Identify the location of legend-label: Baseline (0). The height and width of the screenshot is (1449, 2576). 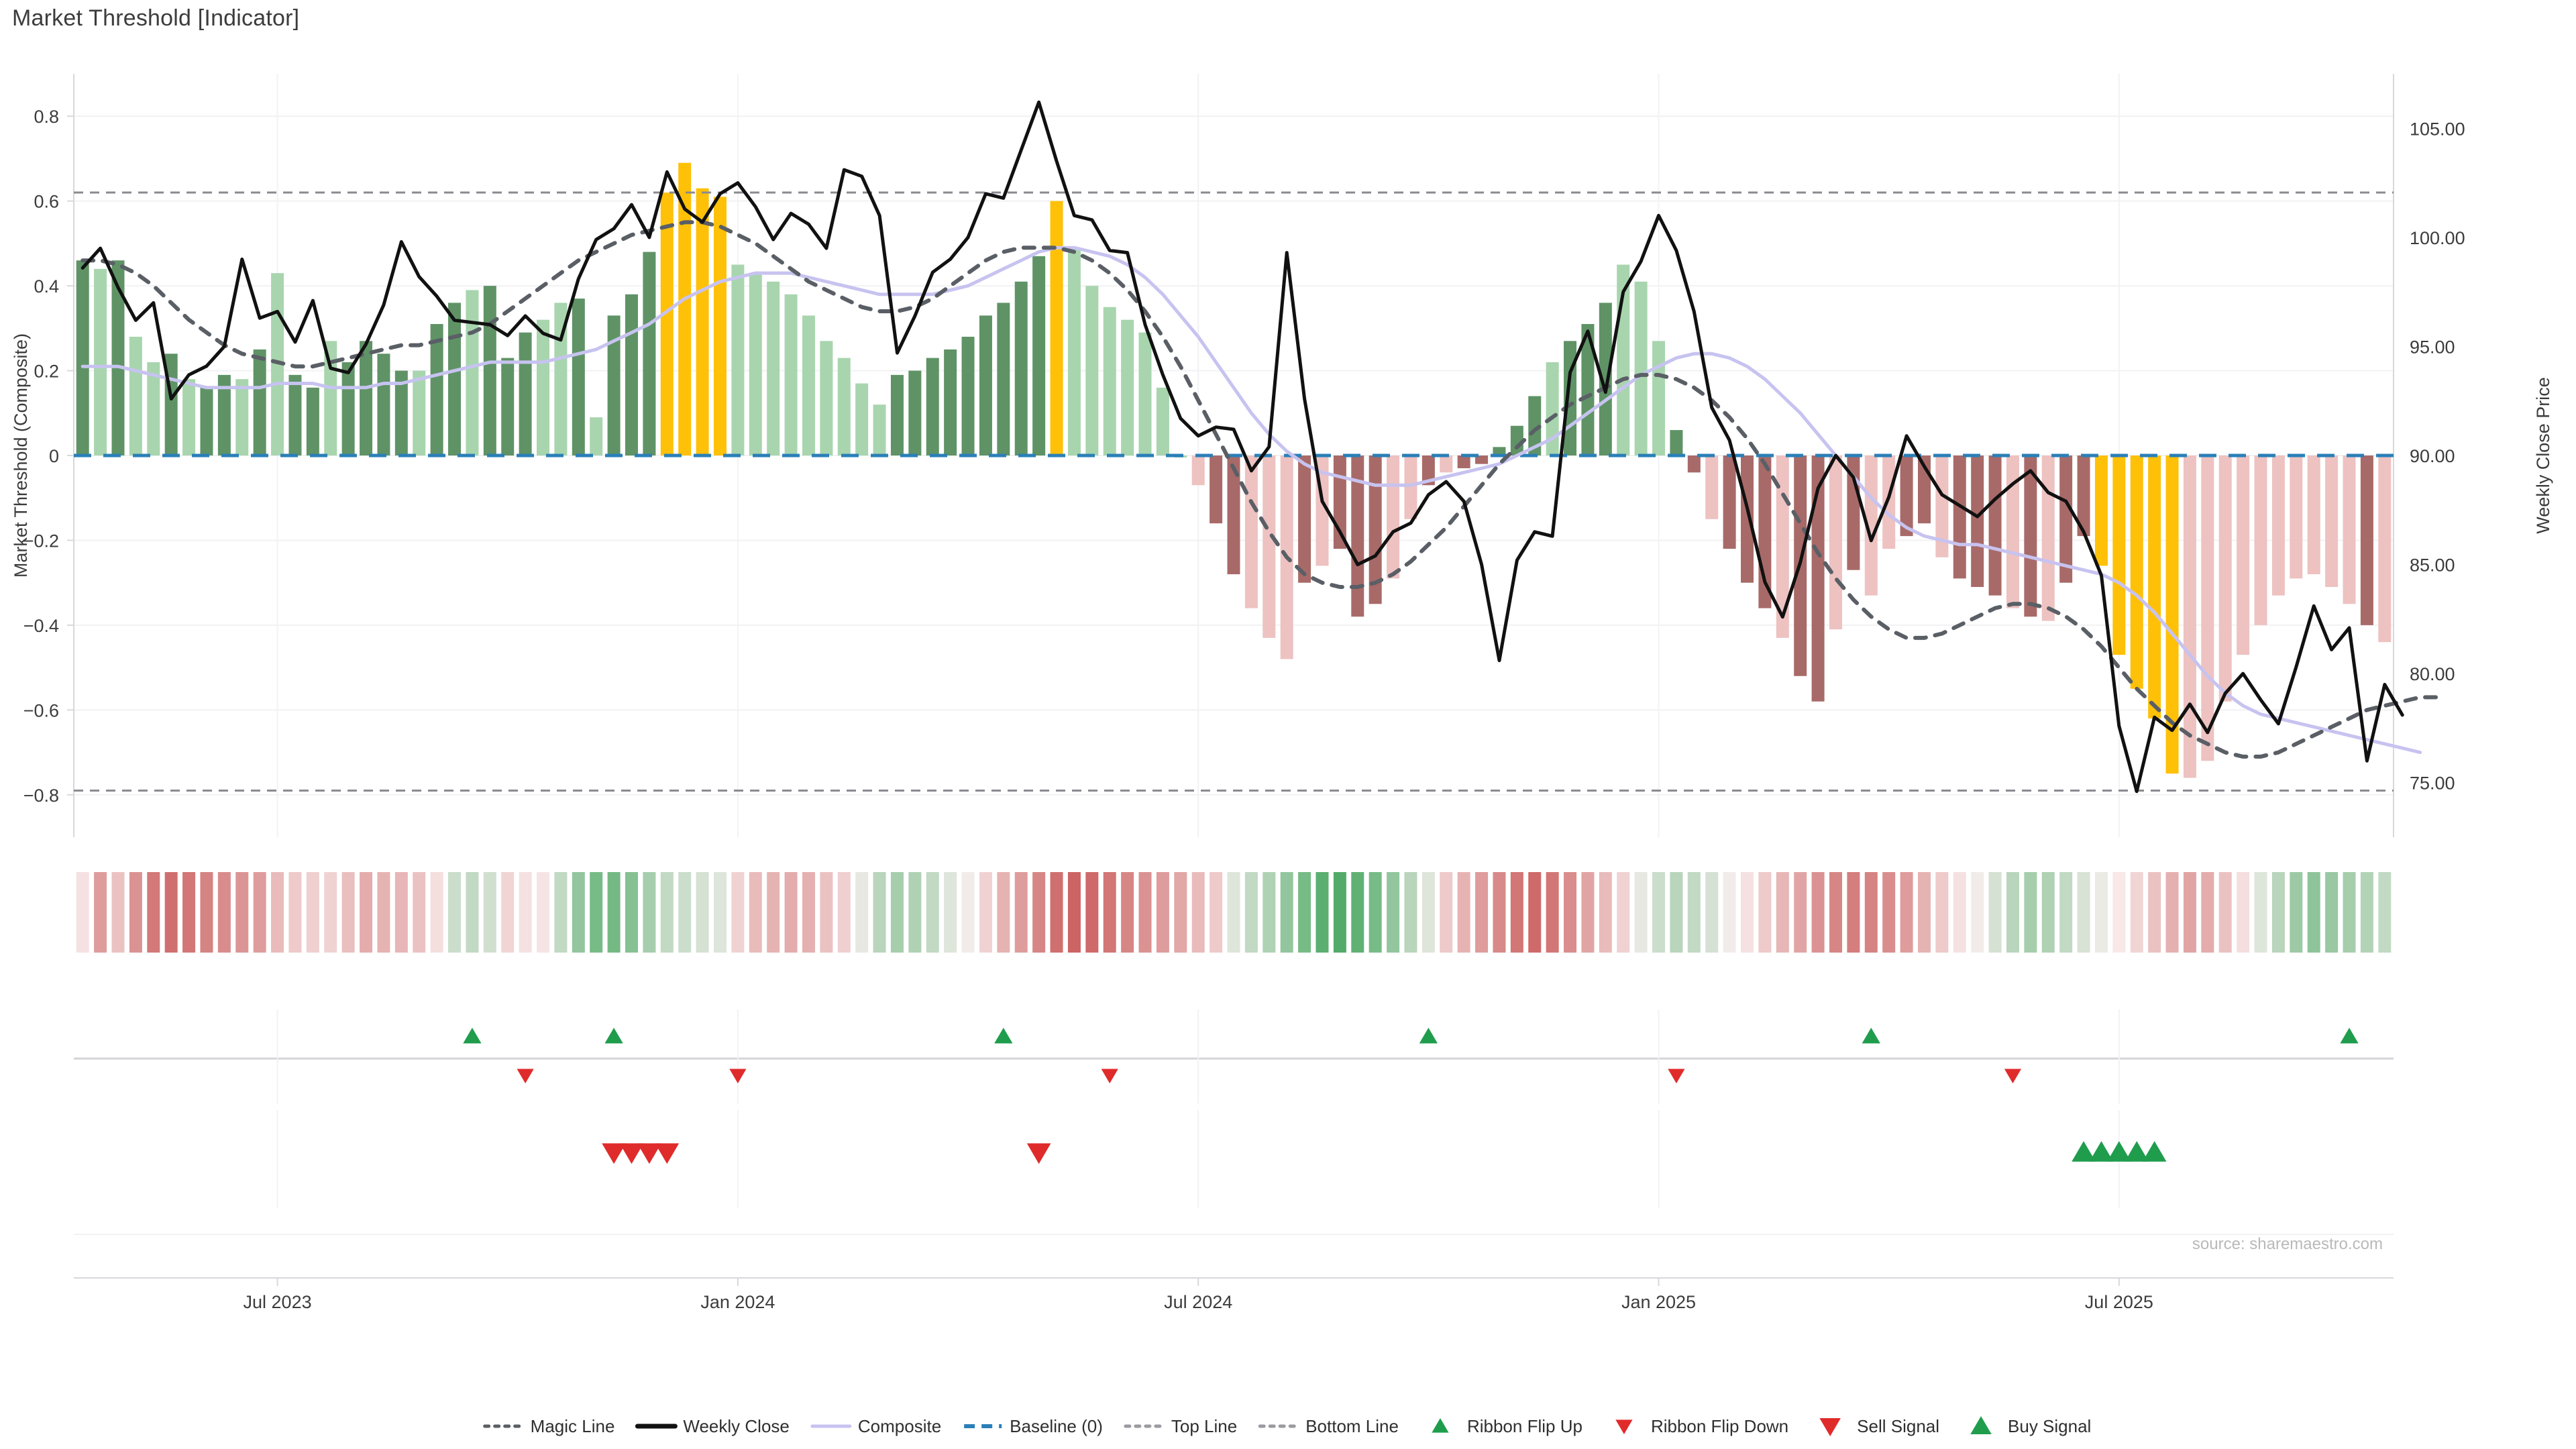
(1056, 1426).